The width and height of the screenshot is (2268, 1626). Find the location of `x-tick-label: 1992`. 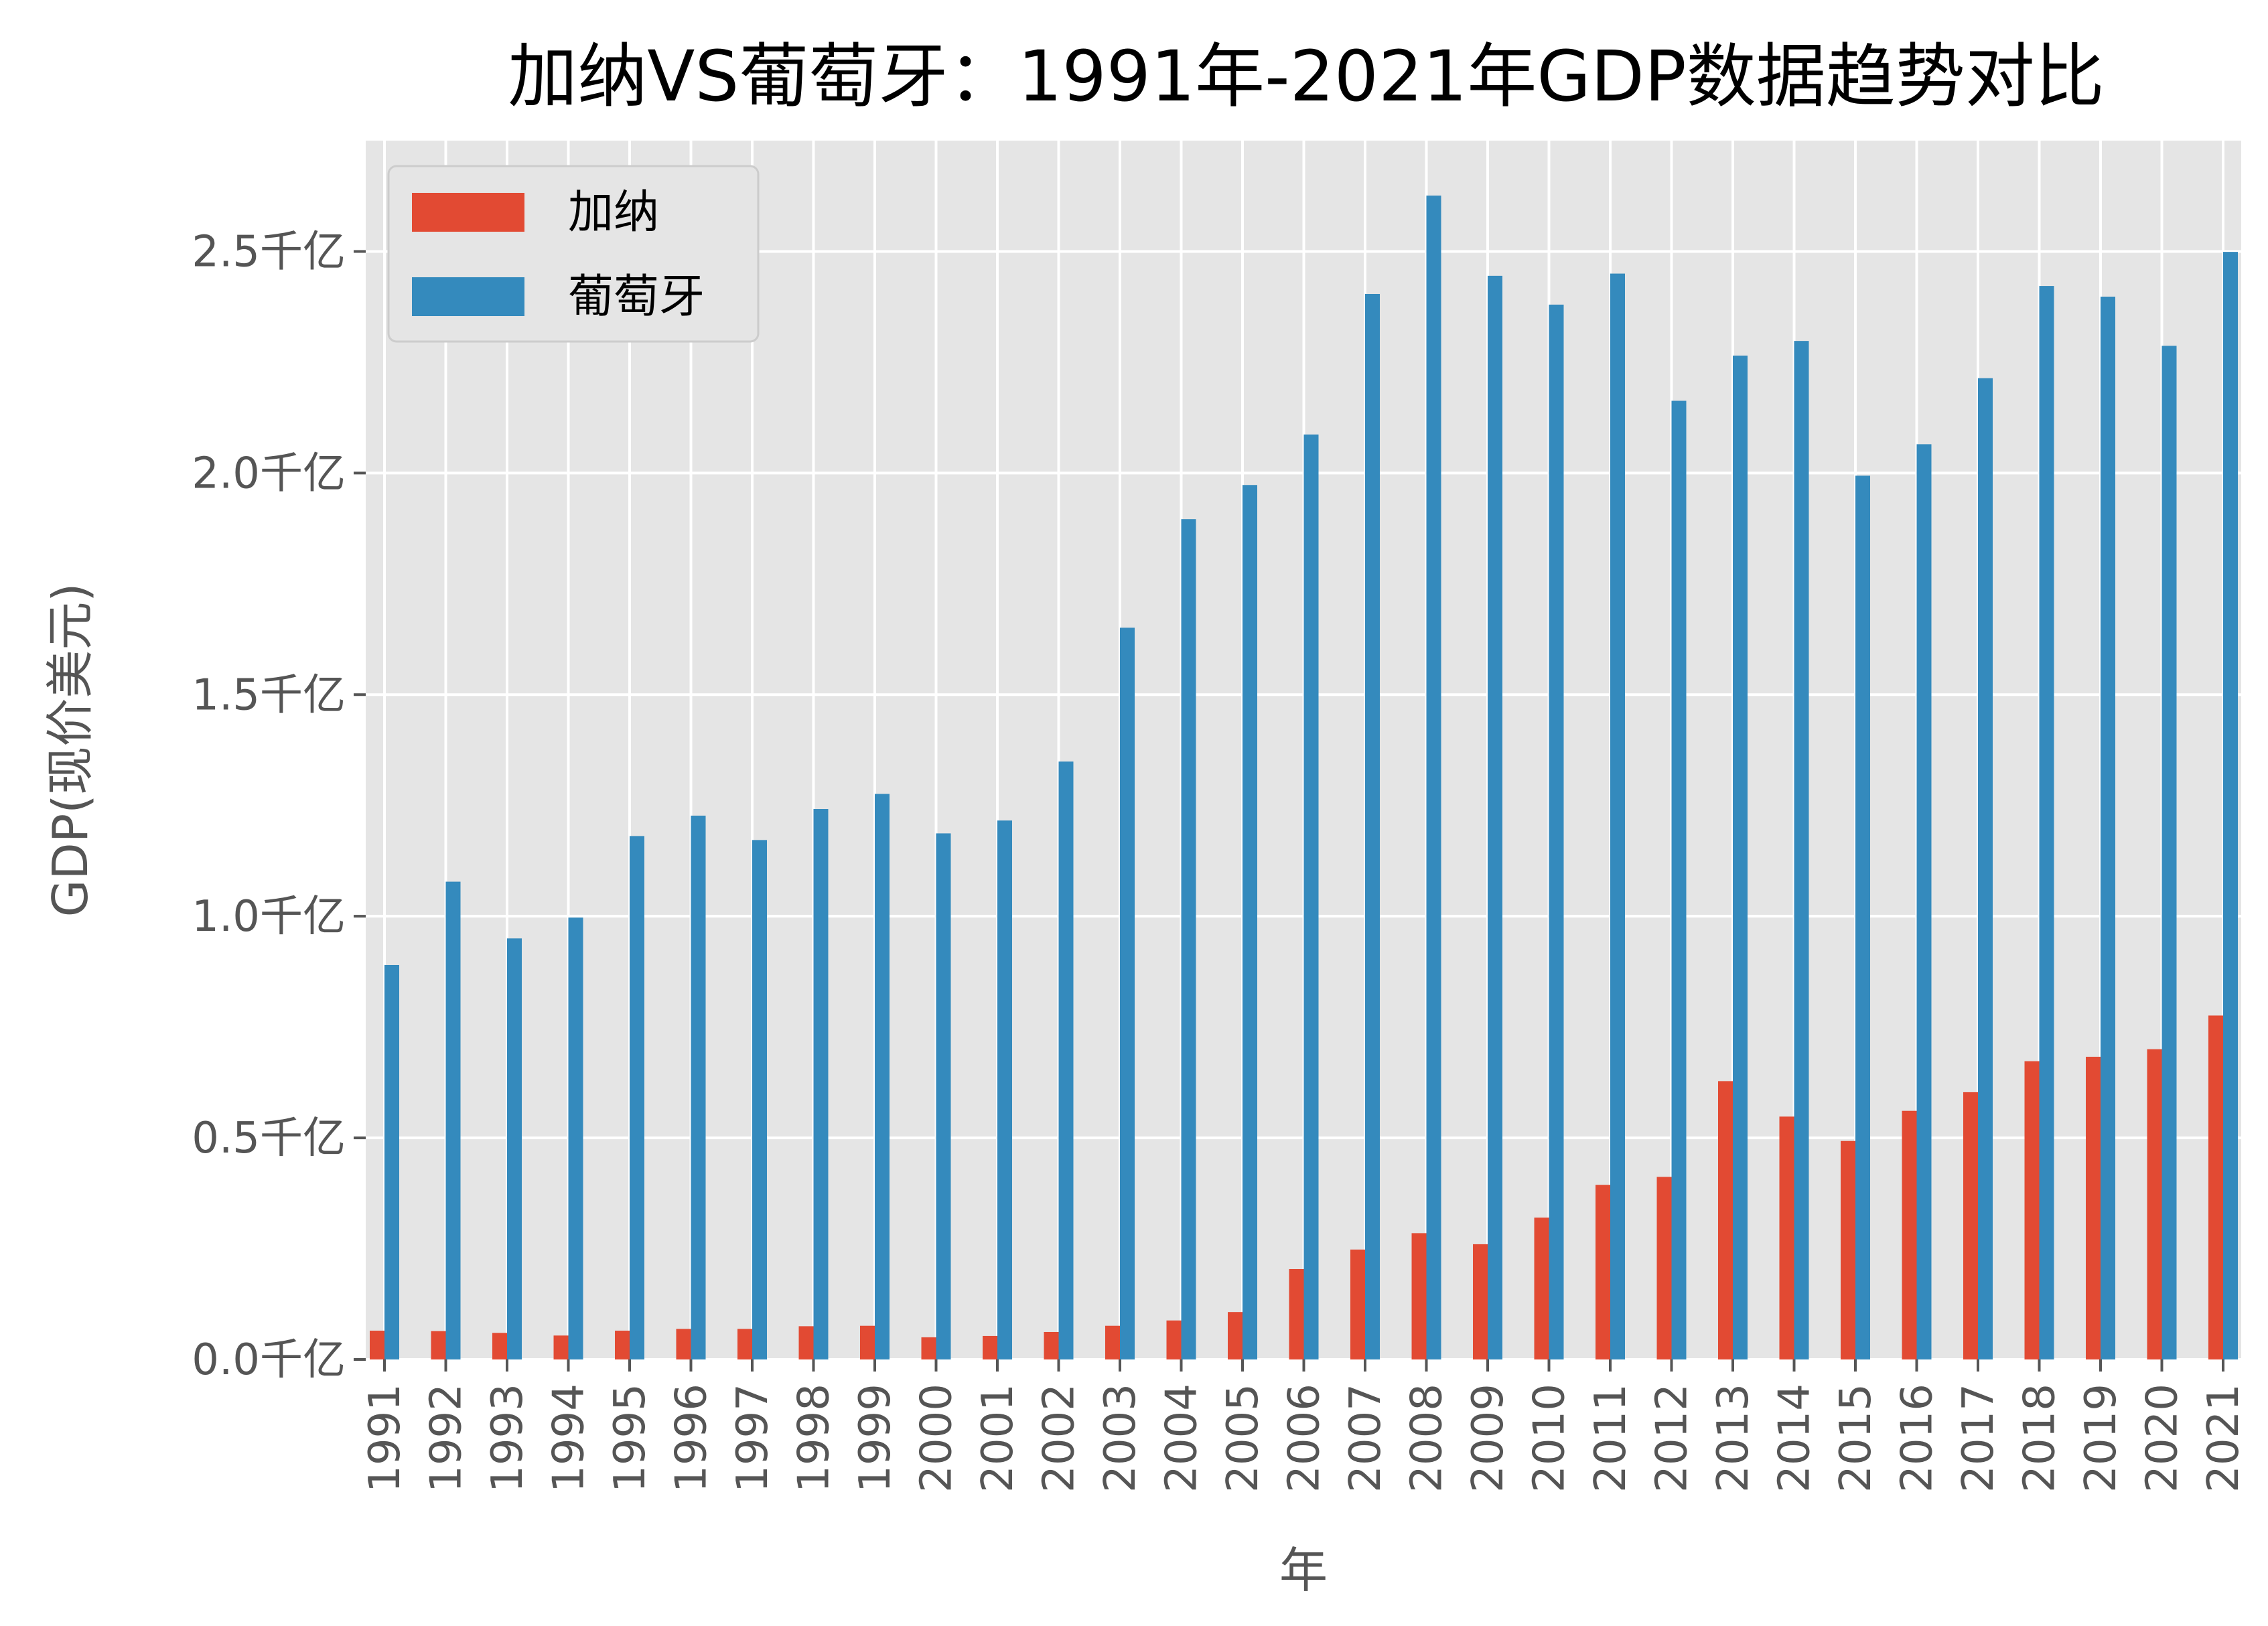

x-tick-label: 1992 is located at coordinates (447, 1438).